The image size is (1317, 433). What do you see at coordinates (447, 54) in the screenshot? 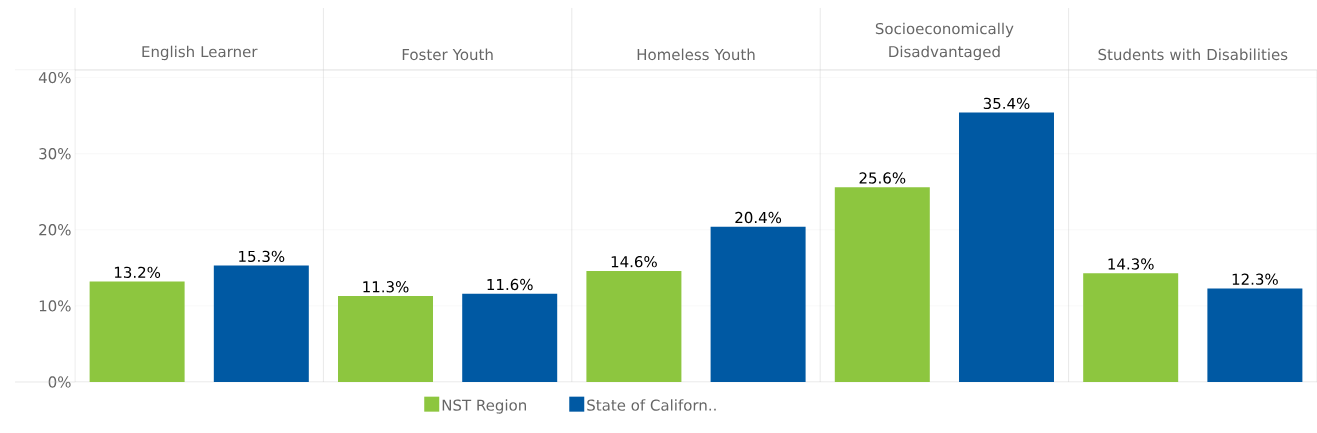
I see `x-tick-label: Foster Youth` at bounding box center [447, 54].